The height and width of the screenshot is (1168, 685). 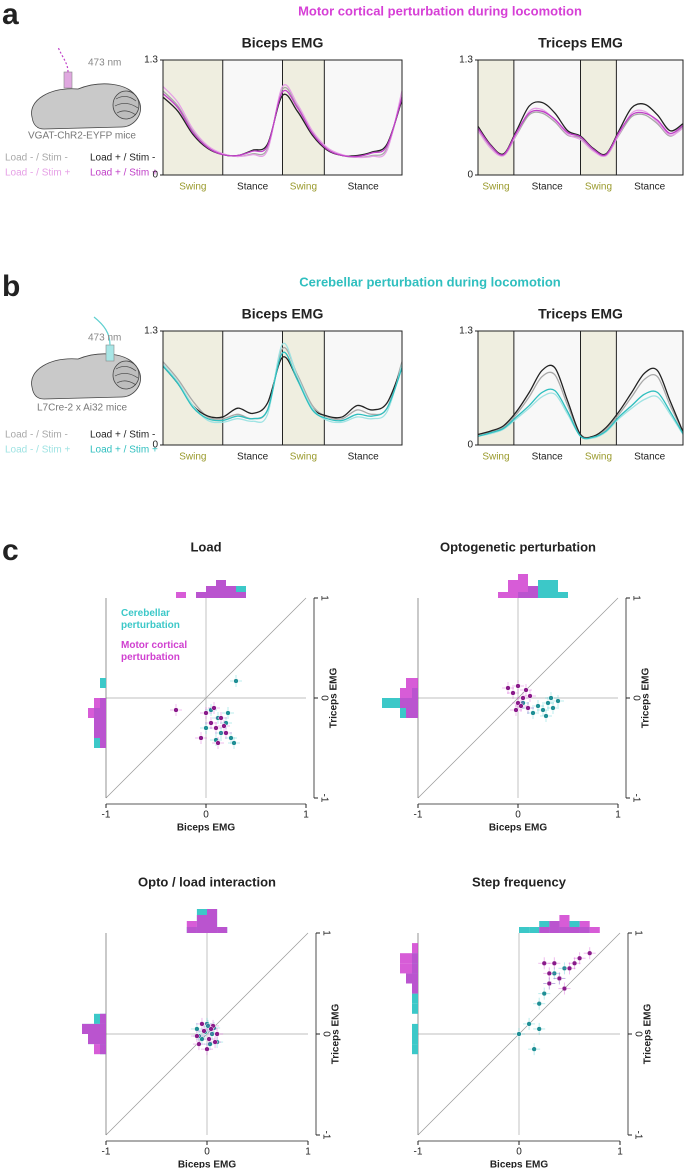 What do you see at coordinates (36, 158) in the screenshot?
I see `legend-entry: Load - / Stim -` at bounding box center [36, 158].